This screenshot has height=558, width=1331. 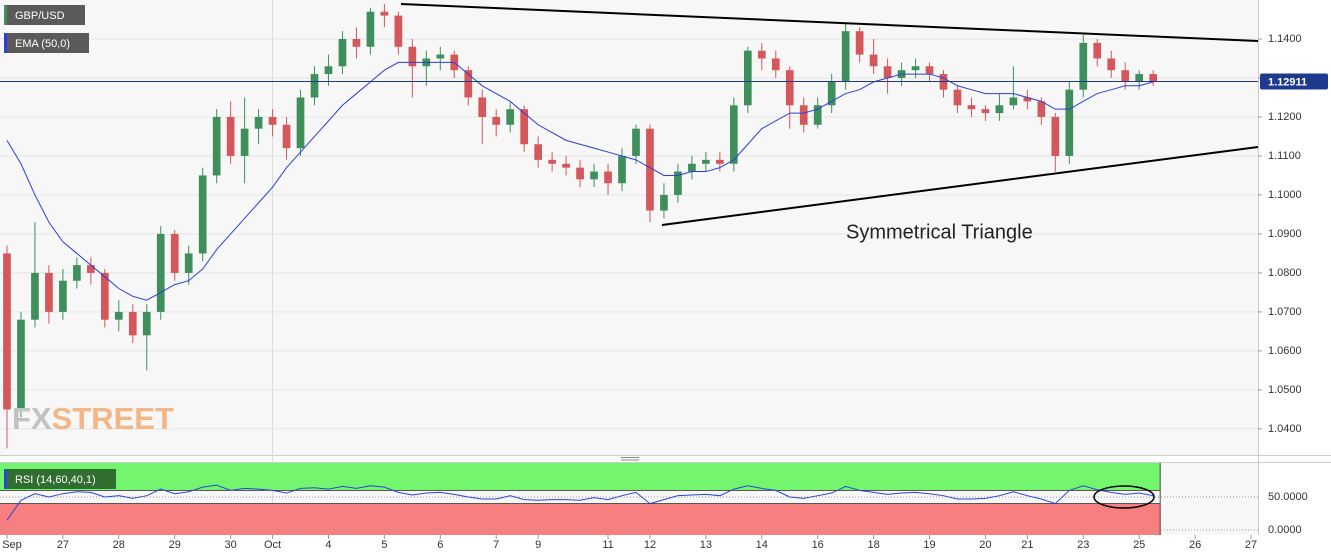 I want to click on x-tick-label: 27, so click(x=1251, y=545).